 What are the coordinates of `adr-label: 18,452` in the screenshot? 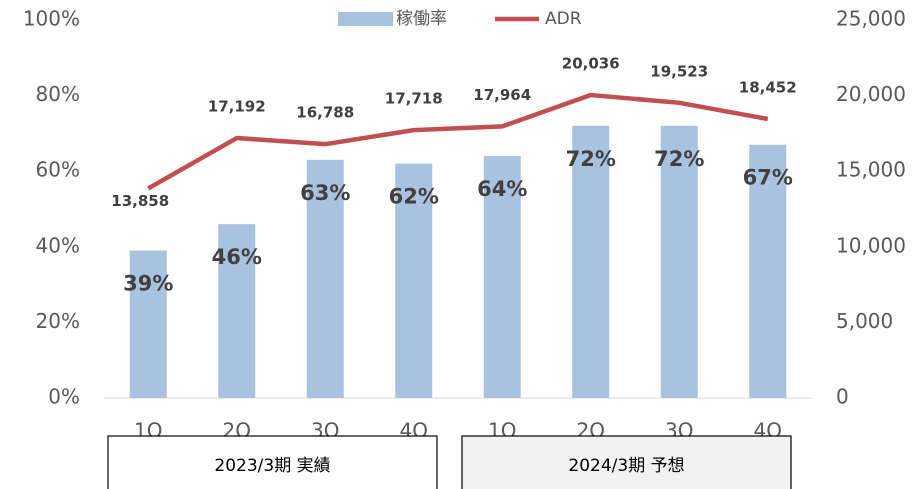 It's located at (768, 88).